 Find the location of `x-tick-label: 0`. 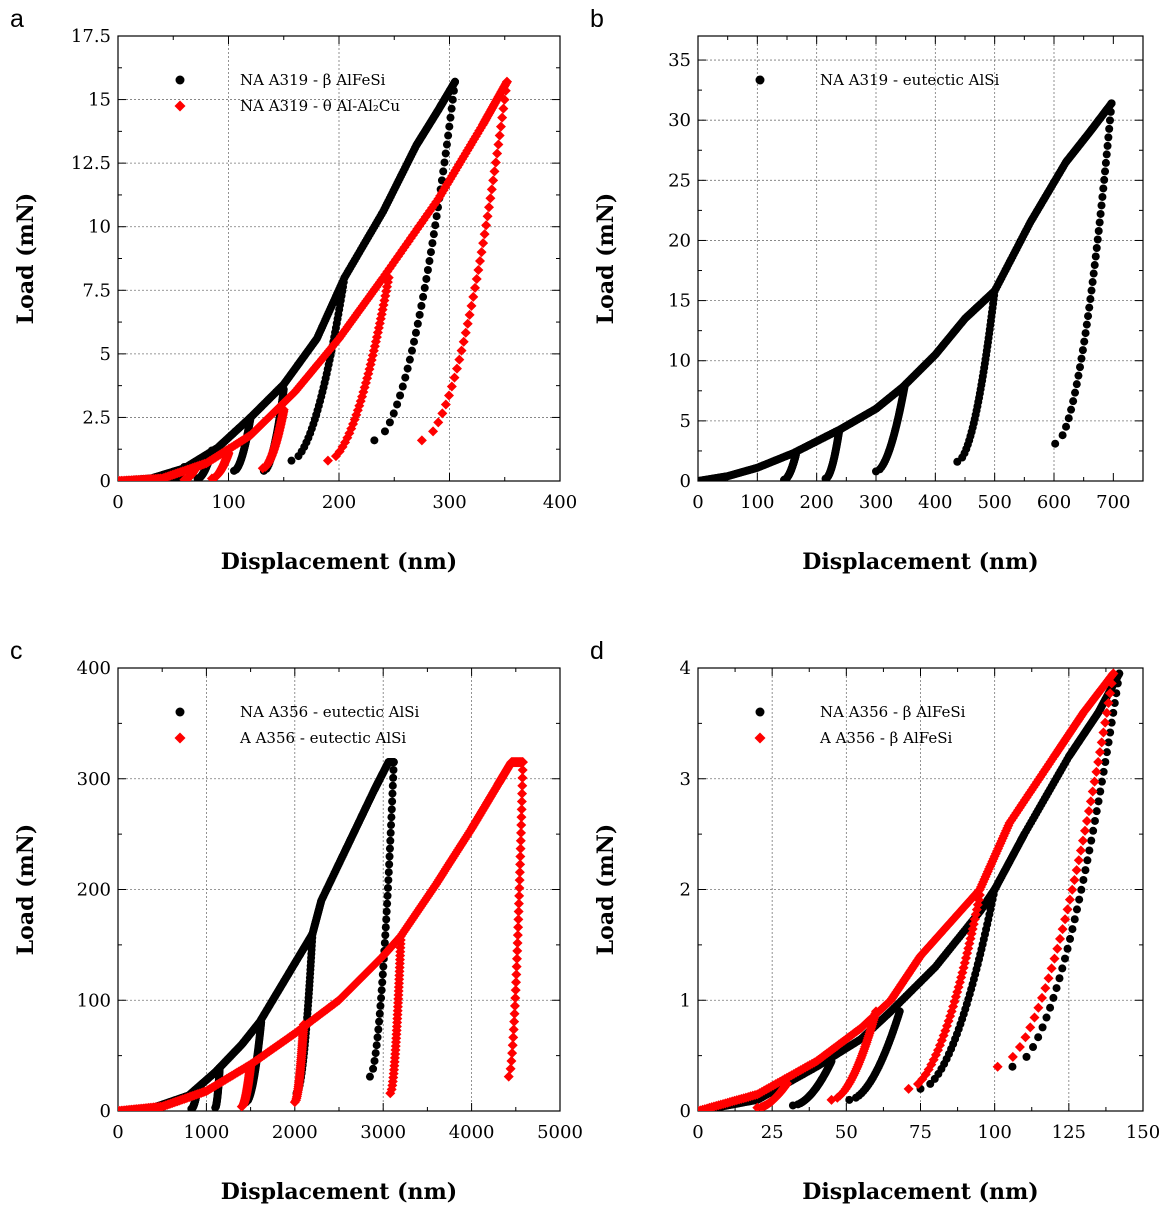

x-tick-label: 0 is located at coordinates (697, 1132).